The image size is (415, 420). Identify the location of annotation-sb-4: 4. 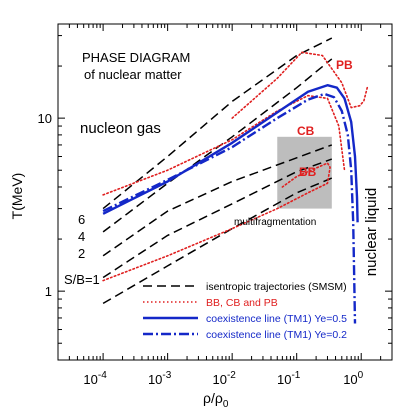
(81, 236).